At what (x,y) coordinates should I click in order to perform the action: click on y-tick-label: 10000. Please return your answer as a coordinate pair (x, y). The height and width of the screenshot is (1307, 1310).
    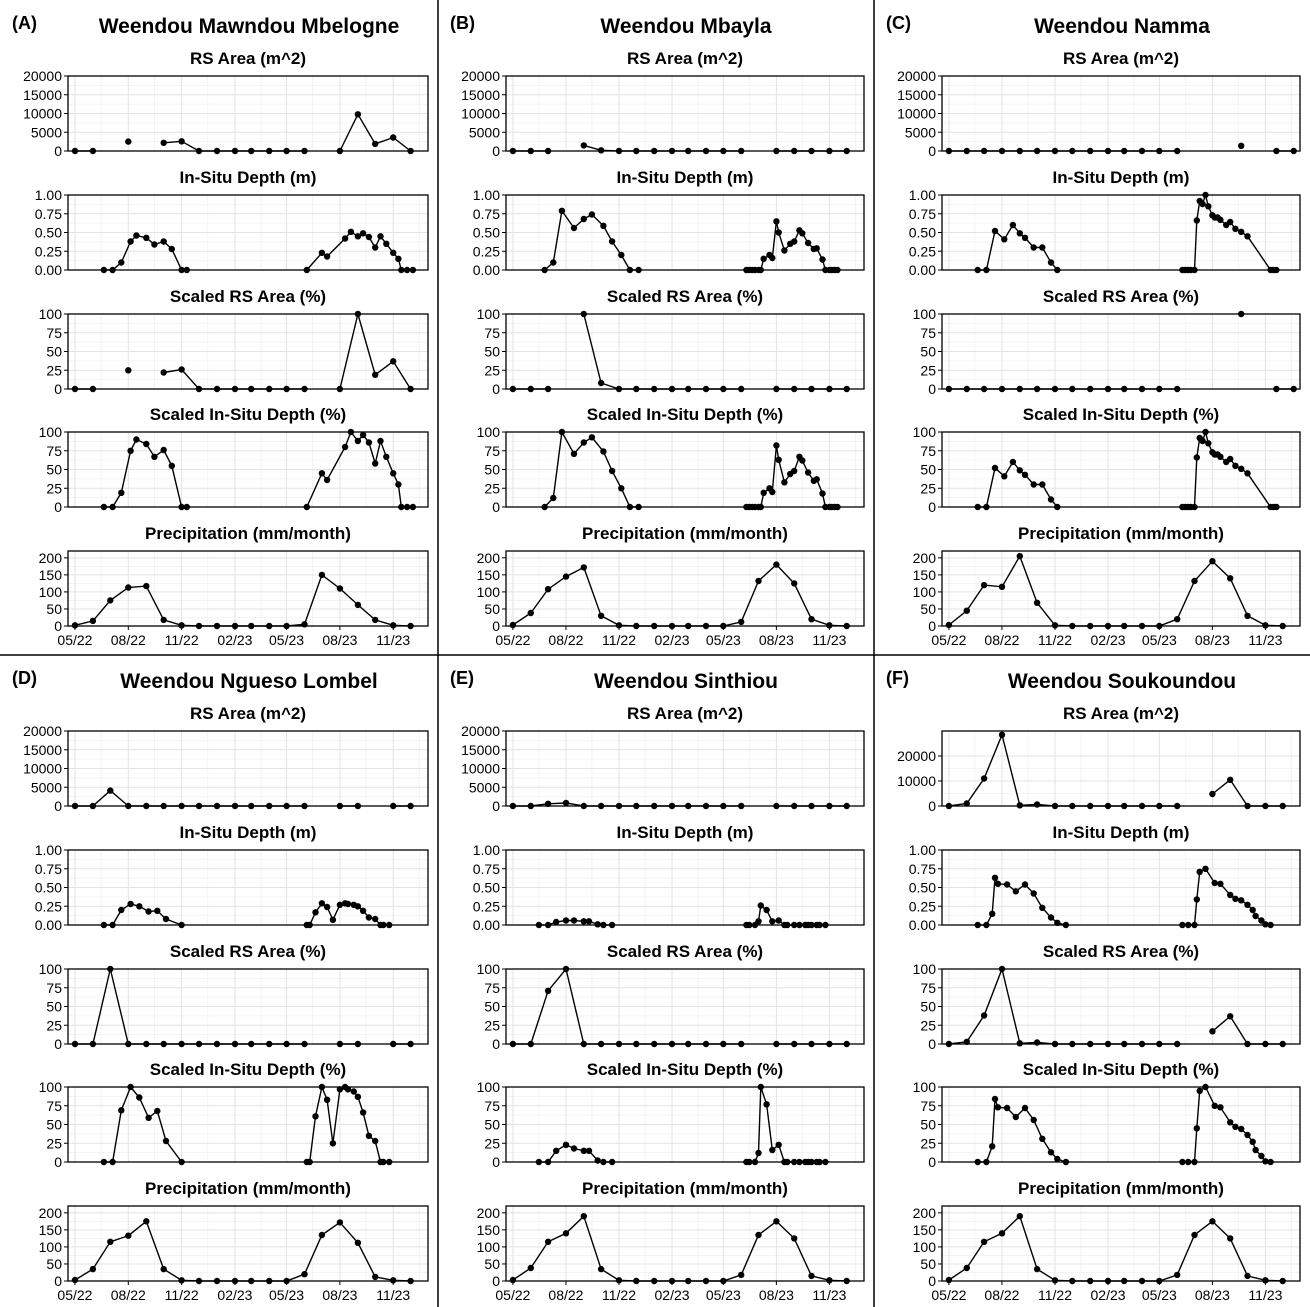
    Looking at the image, I should click on (480, 114).